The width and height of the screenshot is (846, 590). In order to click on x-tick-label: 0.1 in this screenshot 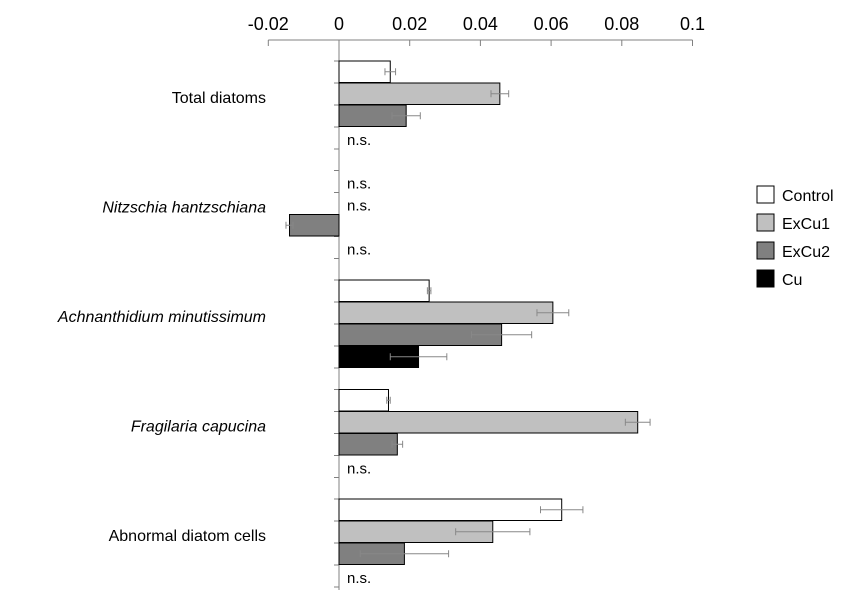, I will do `click(692, 24)`.